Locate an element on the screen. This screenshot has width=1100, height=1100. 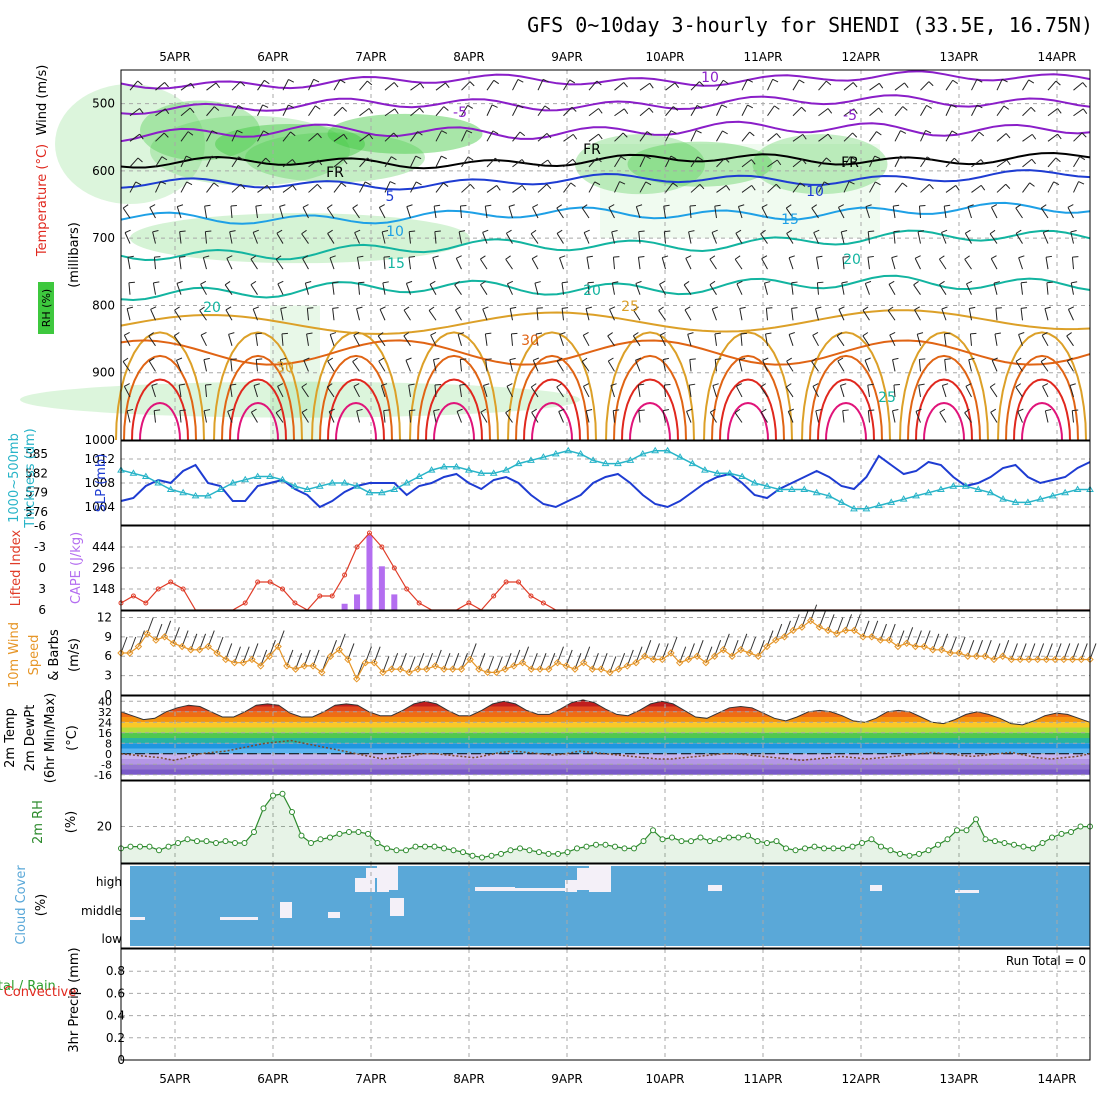
wind-axis-label: & Barbs is located at coordinates (54, 655).